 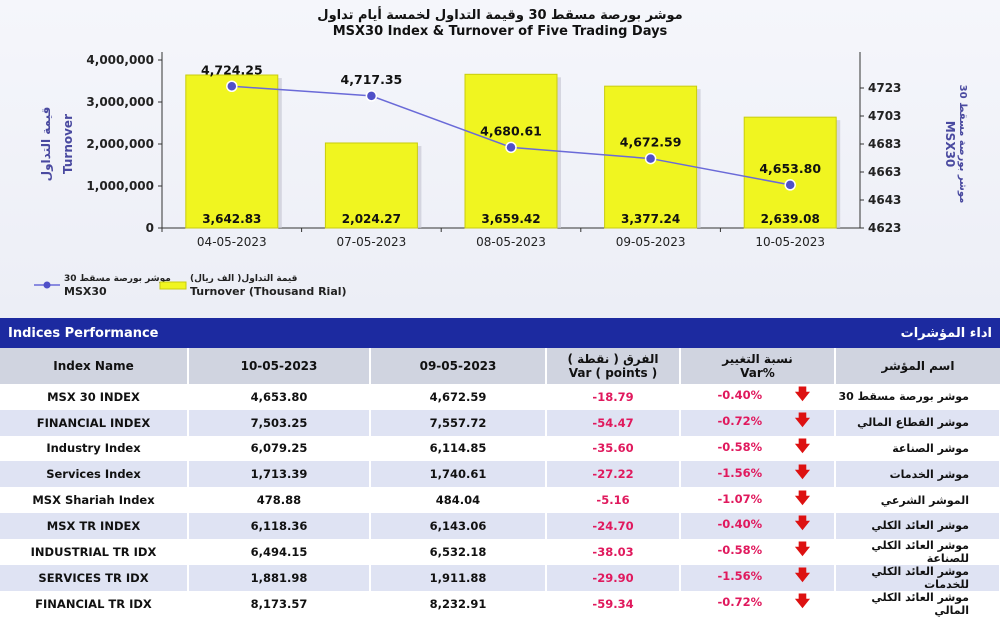 I want to click on x-tick-label: 04-05-2023, so click(x=232, y=242).